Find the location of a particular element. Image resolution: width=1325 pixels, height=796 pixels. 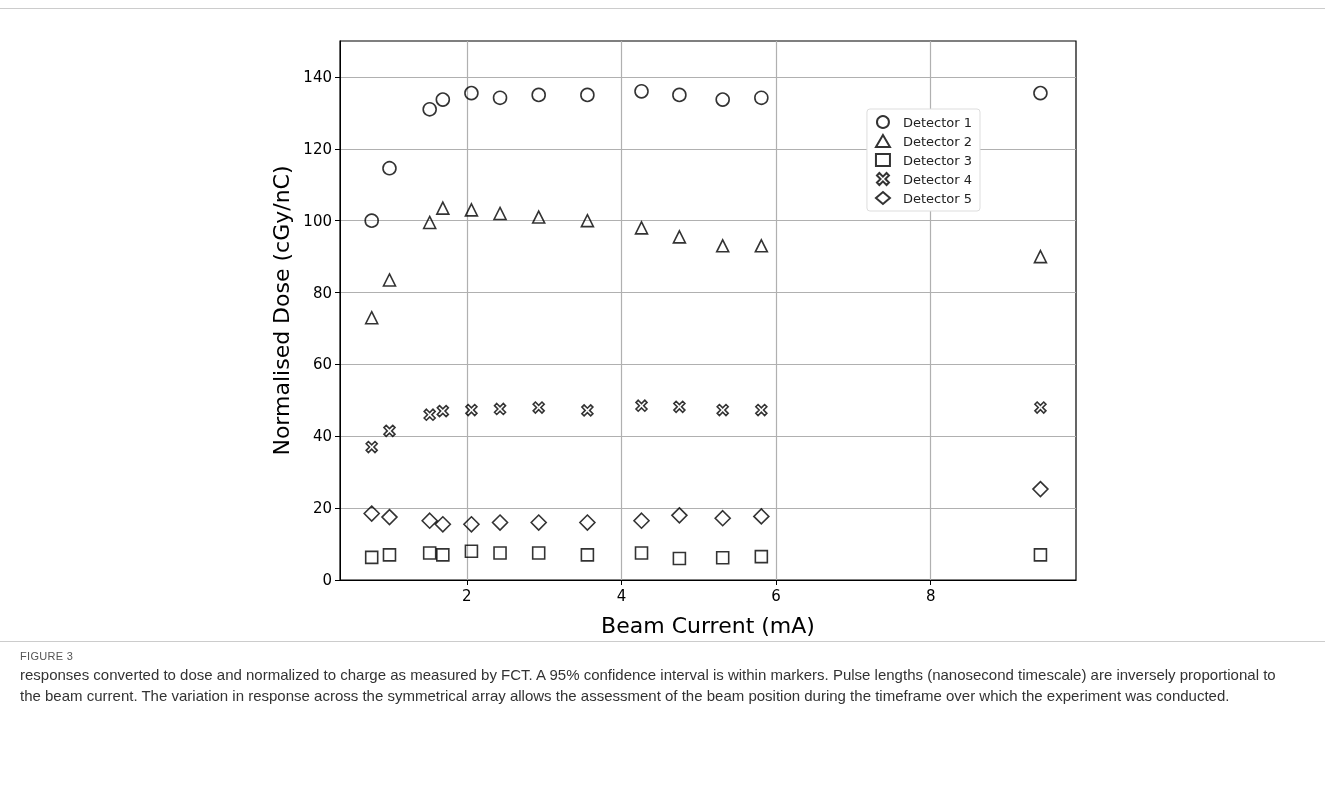

y-tick-label: 100 is located at coordinates (317, 220).